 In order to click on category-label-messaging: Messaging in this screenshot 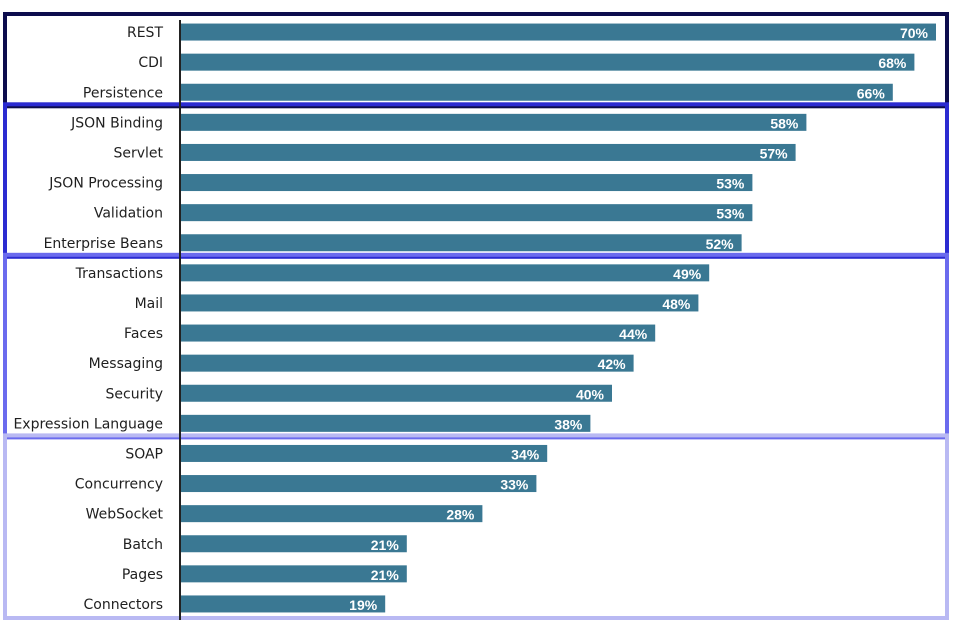, I will do `click(126, 364)`.